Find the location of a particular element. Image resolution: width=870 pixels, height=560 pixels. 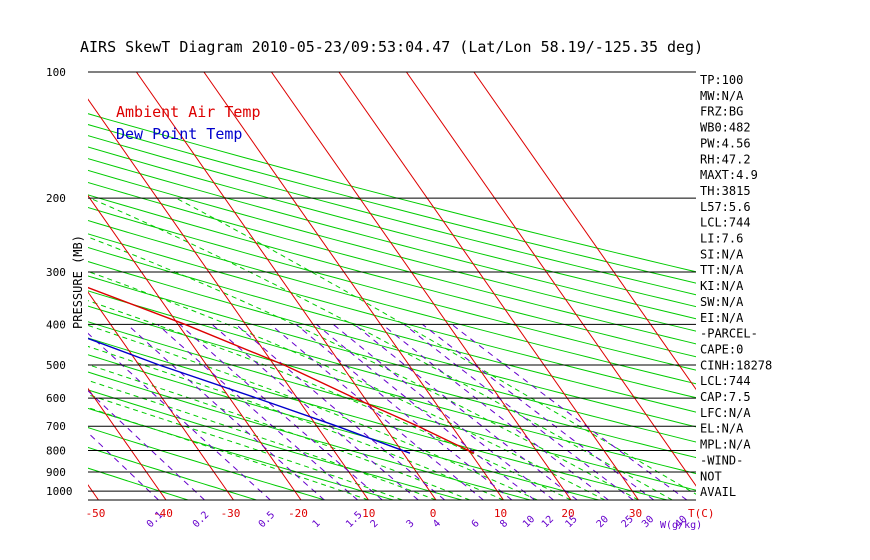

pressure-tick-label: 100 is located at coordinates (56, 72).